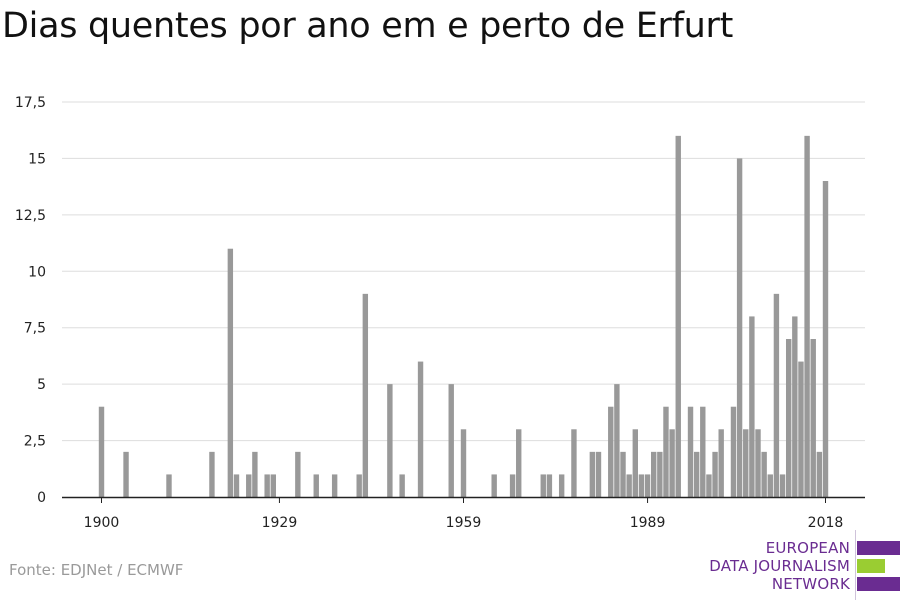  What do you see at coordinates (464, 514) in the screenshot?
I see `x-axis-ticks: 1900 1929 1959 1989 2018` at bounding box center [464, 514].